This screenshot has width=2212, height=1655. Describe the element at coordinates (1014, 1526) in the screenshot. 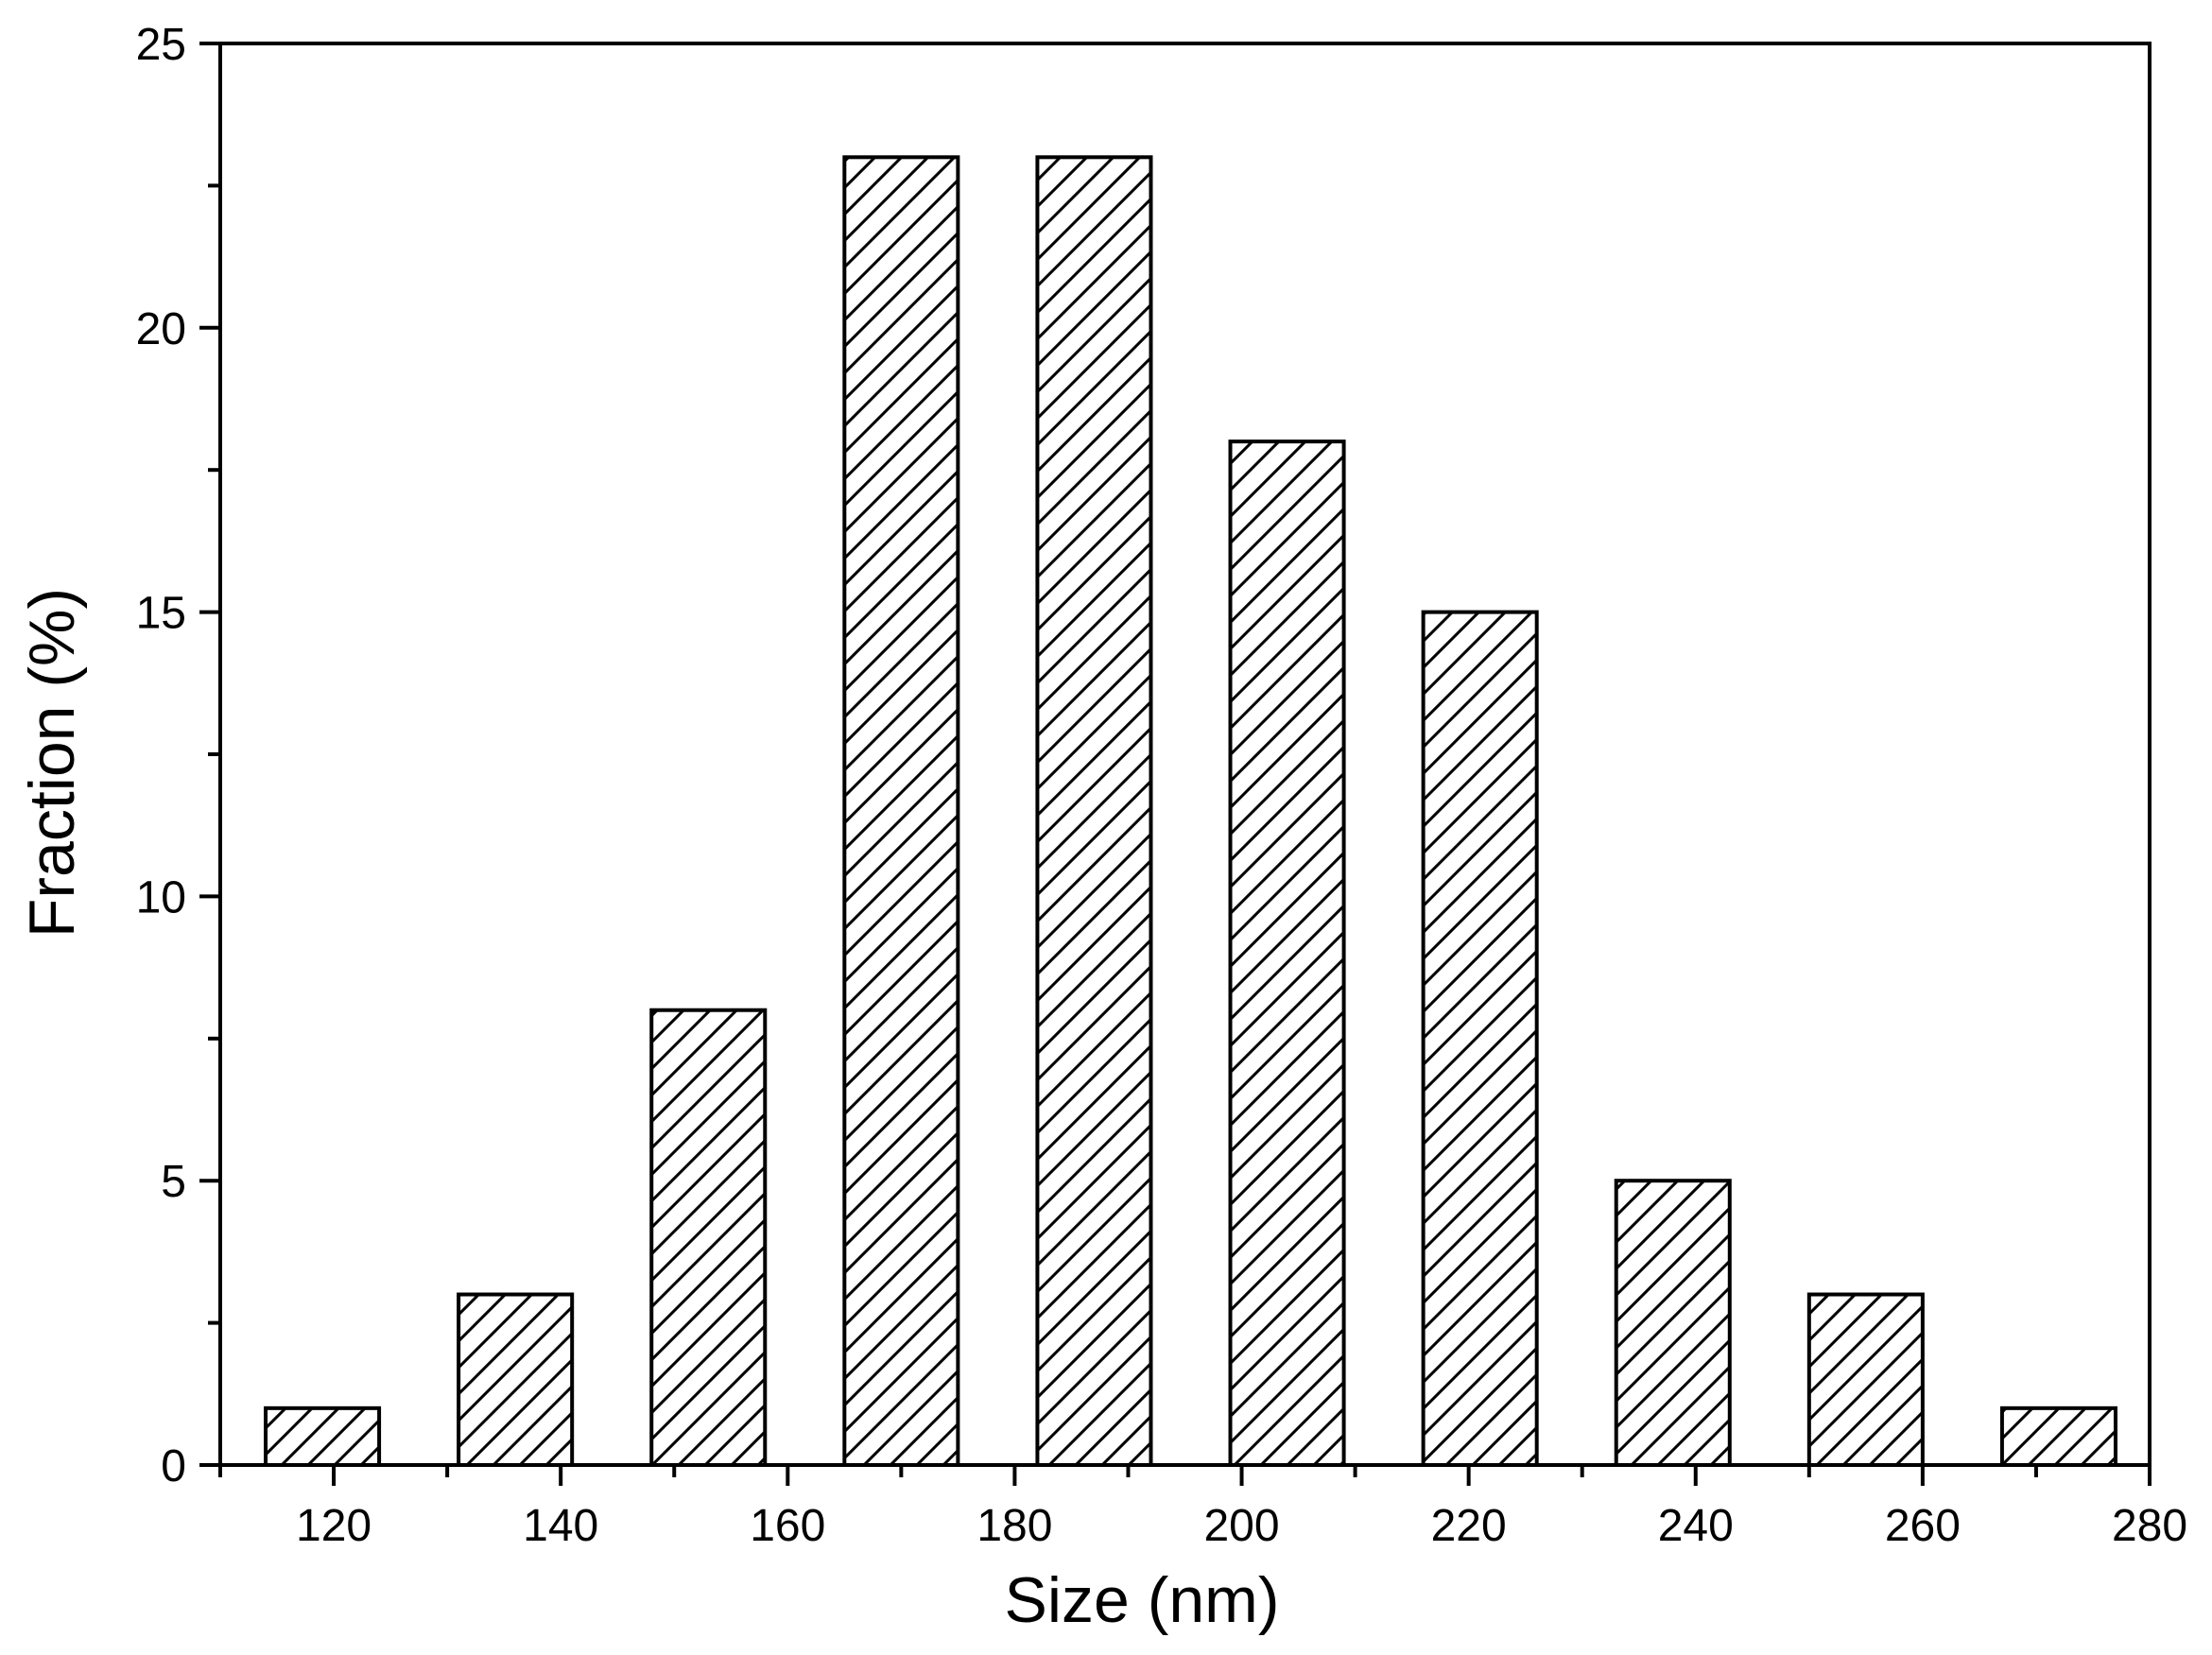

I see `x-tick-label: 180` at that location.